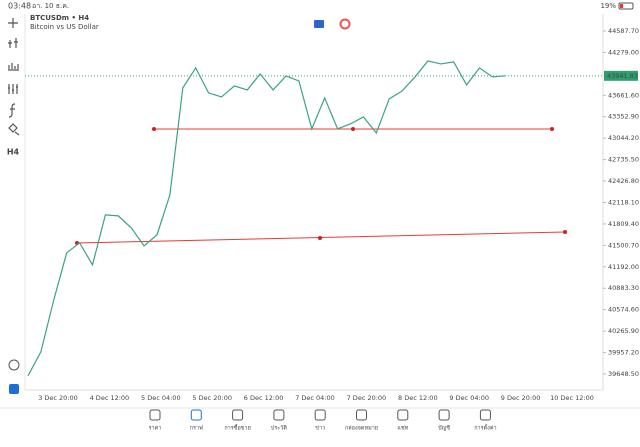  I want to click on y-tick-label: 43661.60, so click(623, 95).